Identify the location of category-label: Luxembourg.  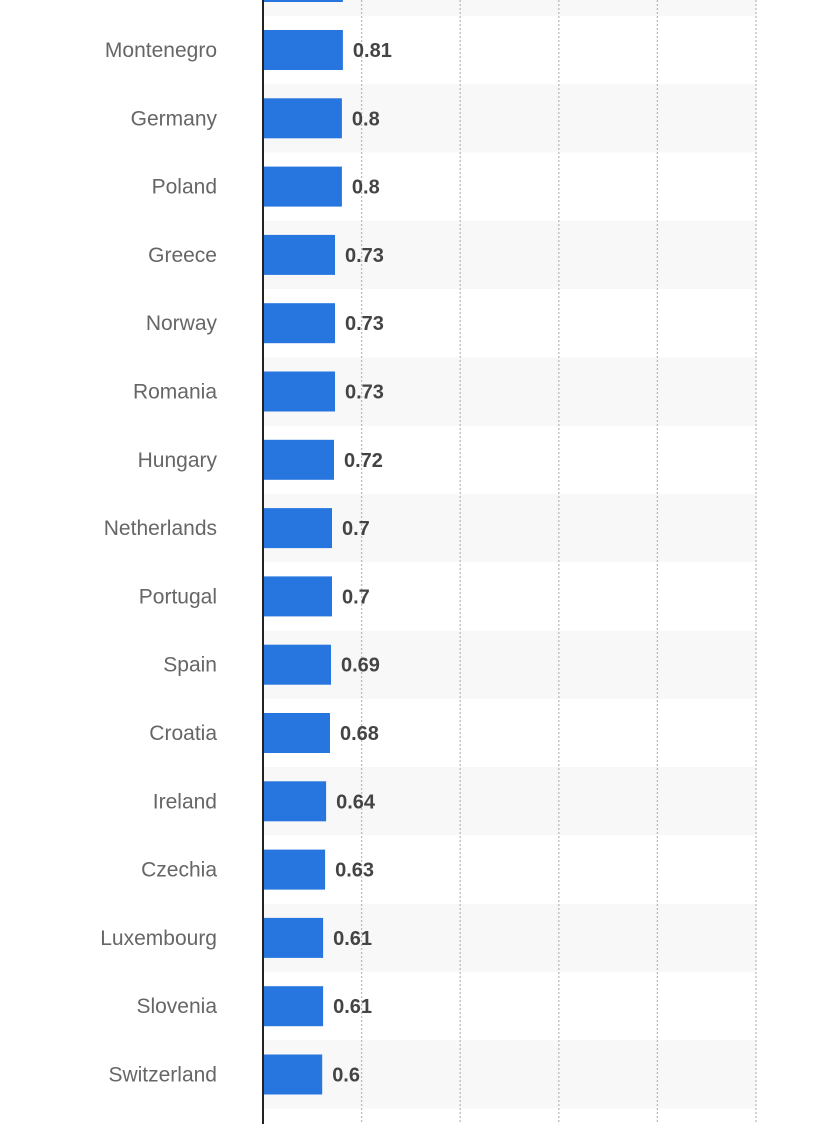
(158, 938).